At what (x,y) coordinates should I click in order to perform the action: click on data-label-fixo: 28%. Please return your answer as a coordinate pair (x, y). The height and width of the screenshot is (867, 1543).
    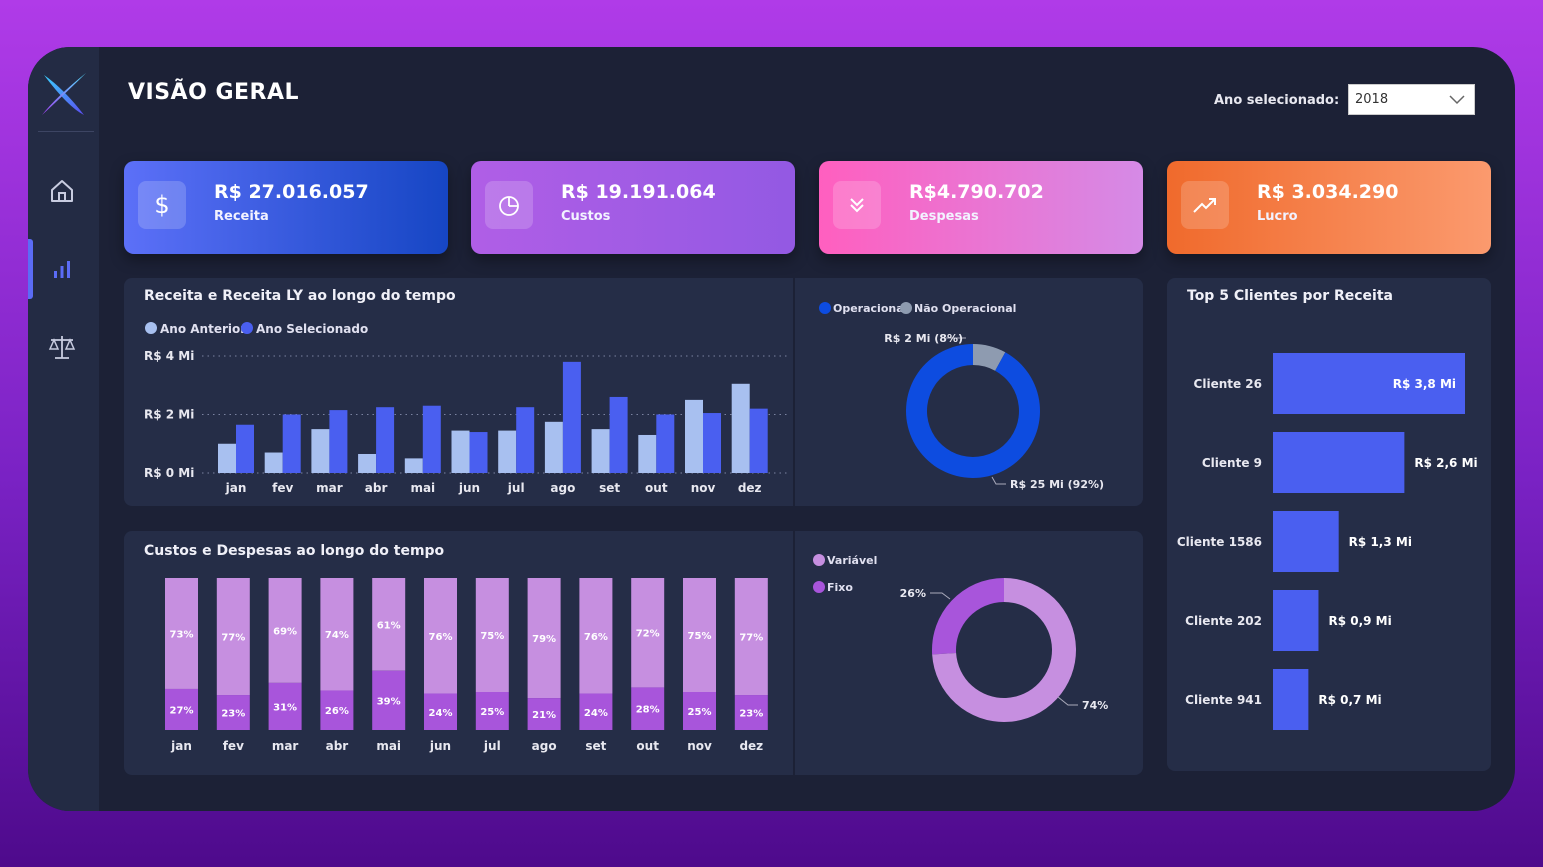
    Looking at the image, I should click on (648, 710).